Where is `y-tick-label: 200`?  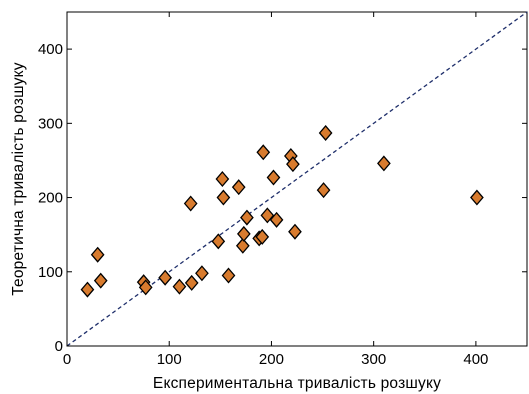
y-tick-label: 200 is located at coordinates (50, 198).